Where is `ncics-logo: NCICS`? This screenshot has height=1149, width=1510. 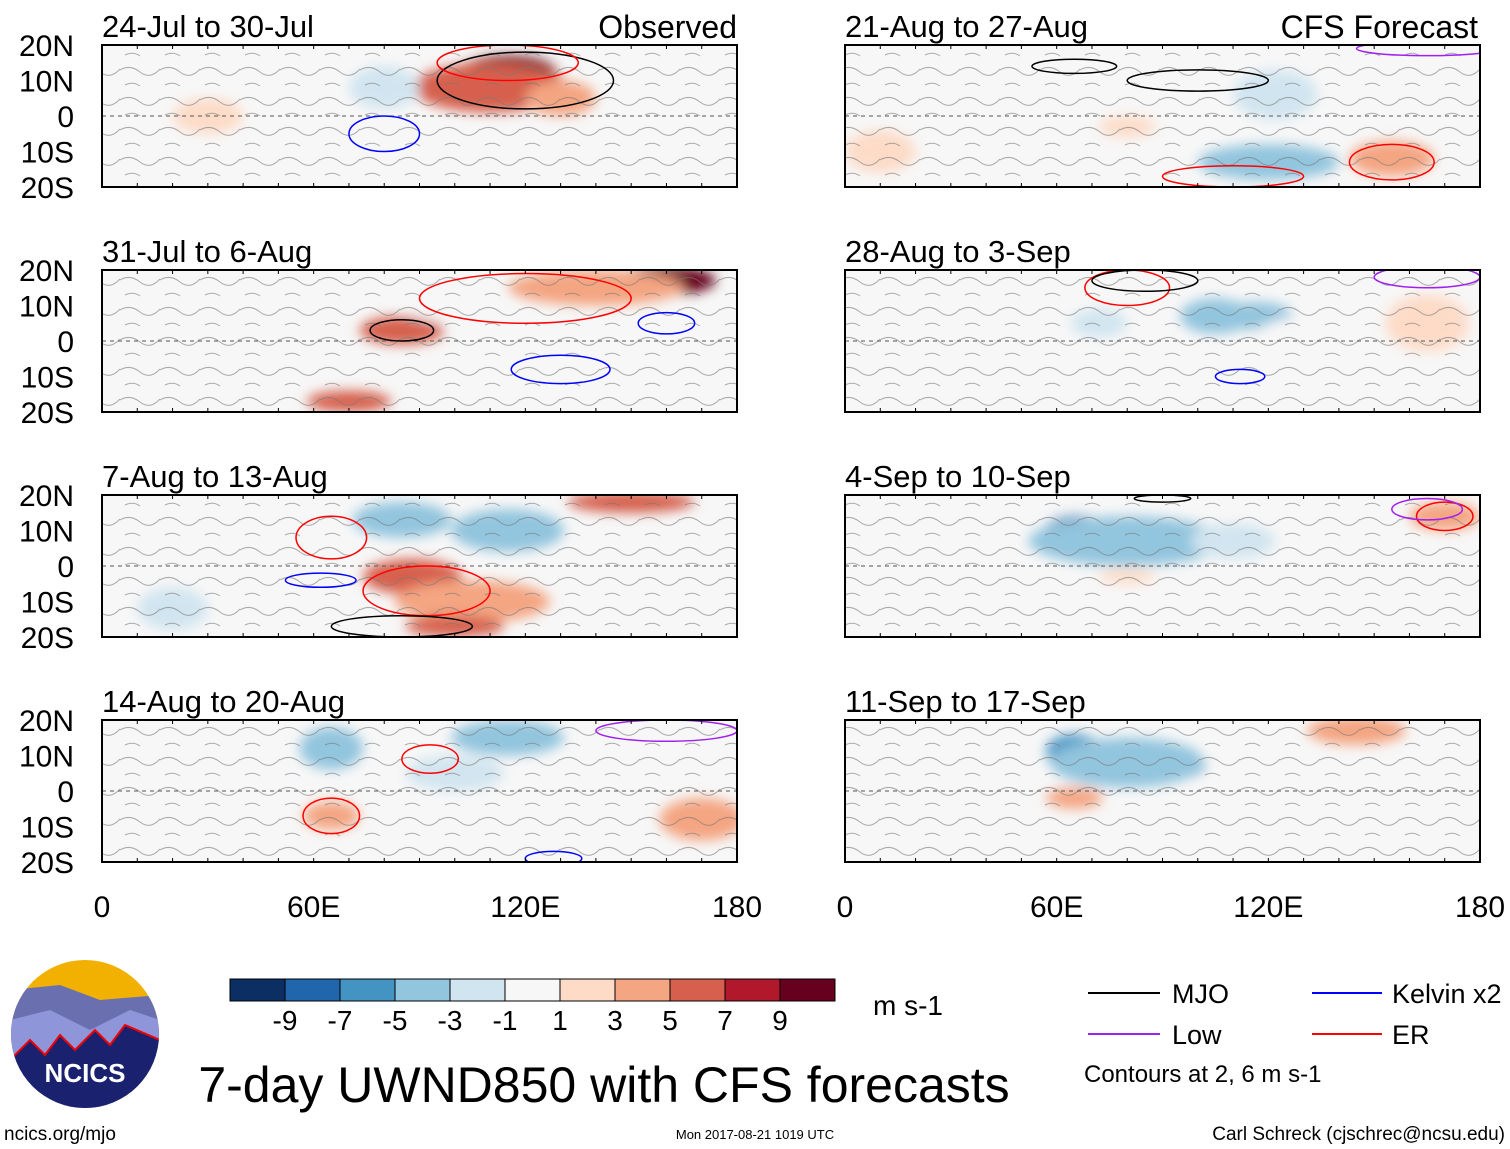 ncics-logo: NCICS is located at coordinates (85, 1034).